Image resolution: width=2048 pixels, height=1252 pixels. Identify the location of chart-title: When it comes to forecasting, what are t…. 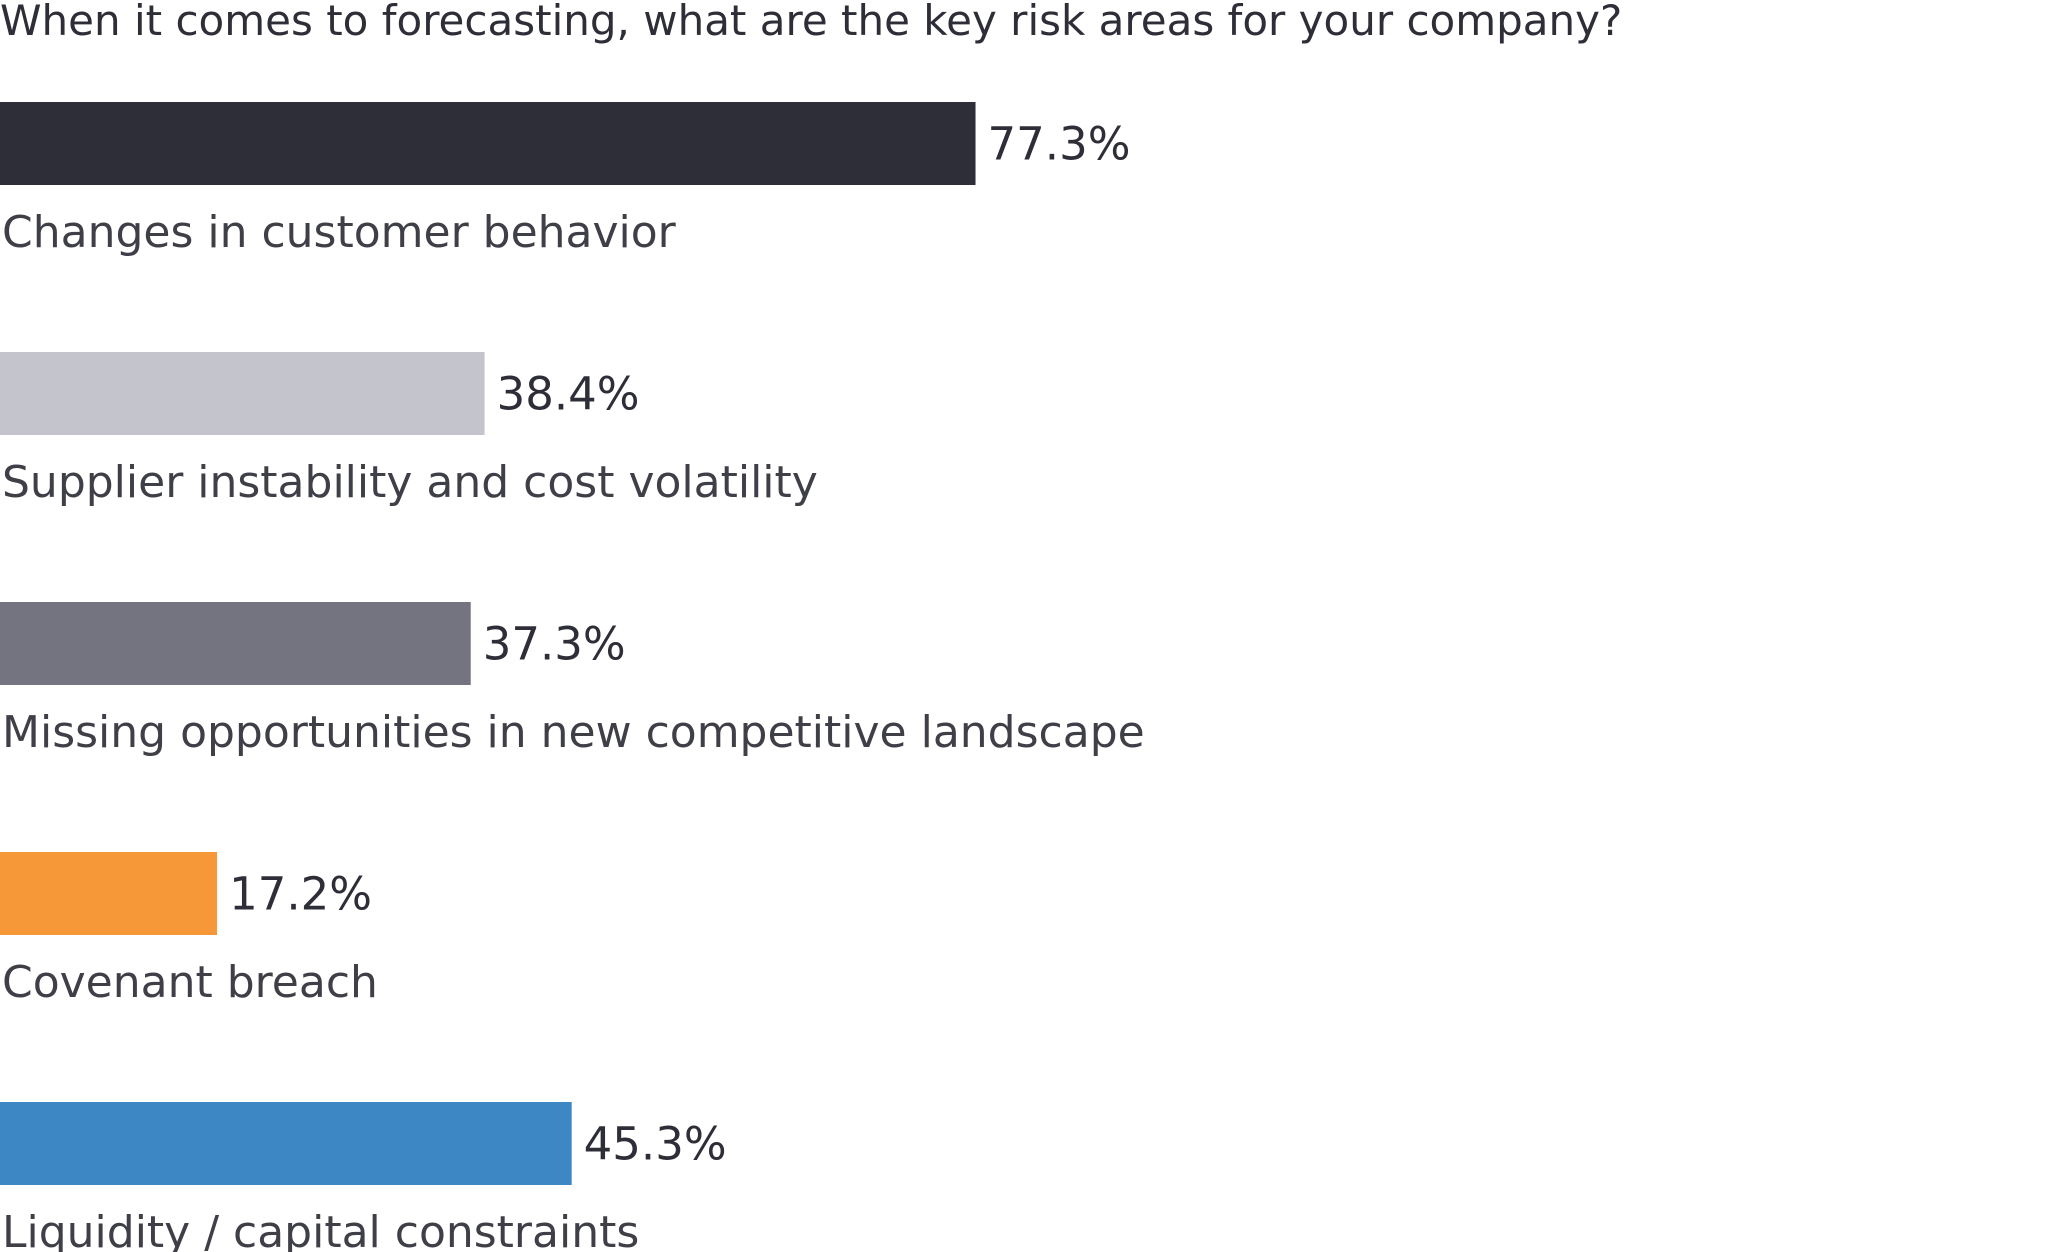
(811, 22).